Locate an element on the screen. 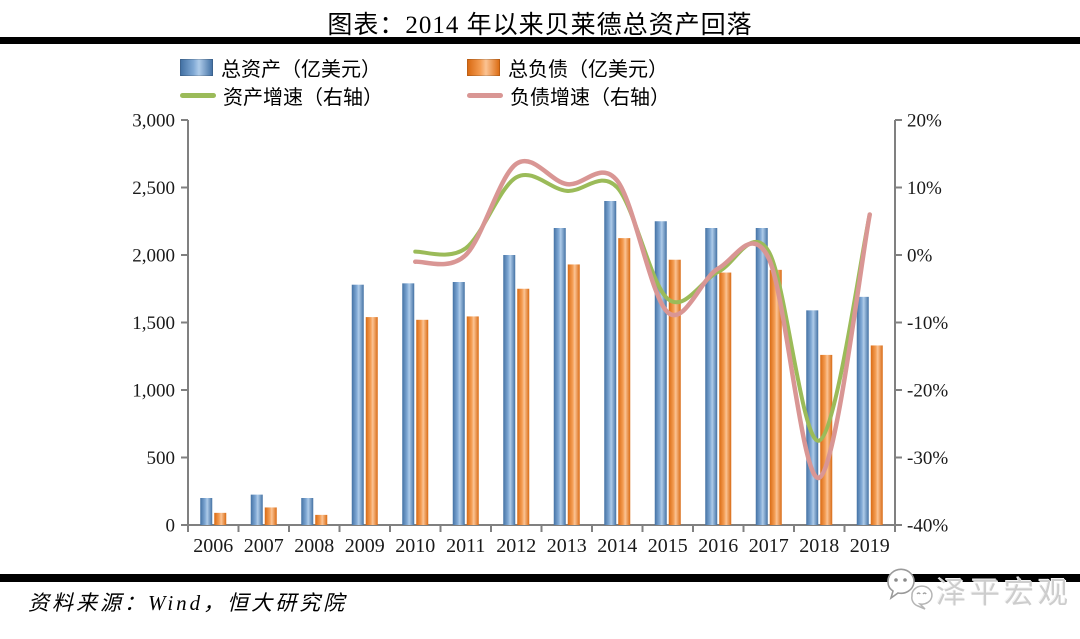  chat-bubbles-icon is located at coordinates (910, 589).